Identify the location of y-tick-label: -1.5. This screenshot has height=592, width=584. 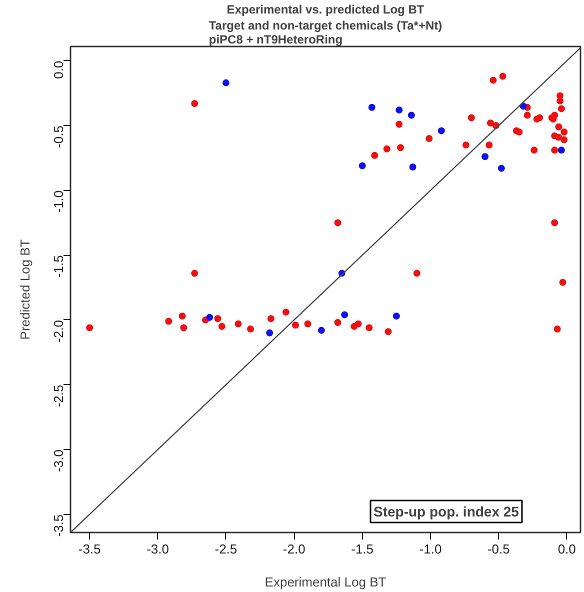
(58, 266).